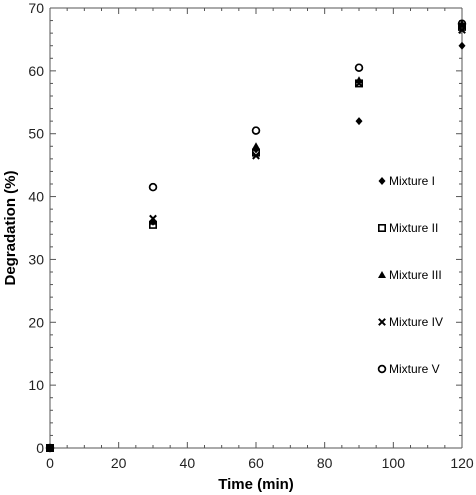 The width and height of the screenshot is (476, 495). What do you see at coordinates (36, 322) in the screenshot?
I see `y-tick-label: 20` at bounding box center [36, 322].